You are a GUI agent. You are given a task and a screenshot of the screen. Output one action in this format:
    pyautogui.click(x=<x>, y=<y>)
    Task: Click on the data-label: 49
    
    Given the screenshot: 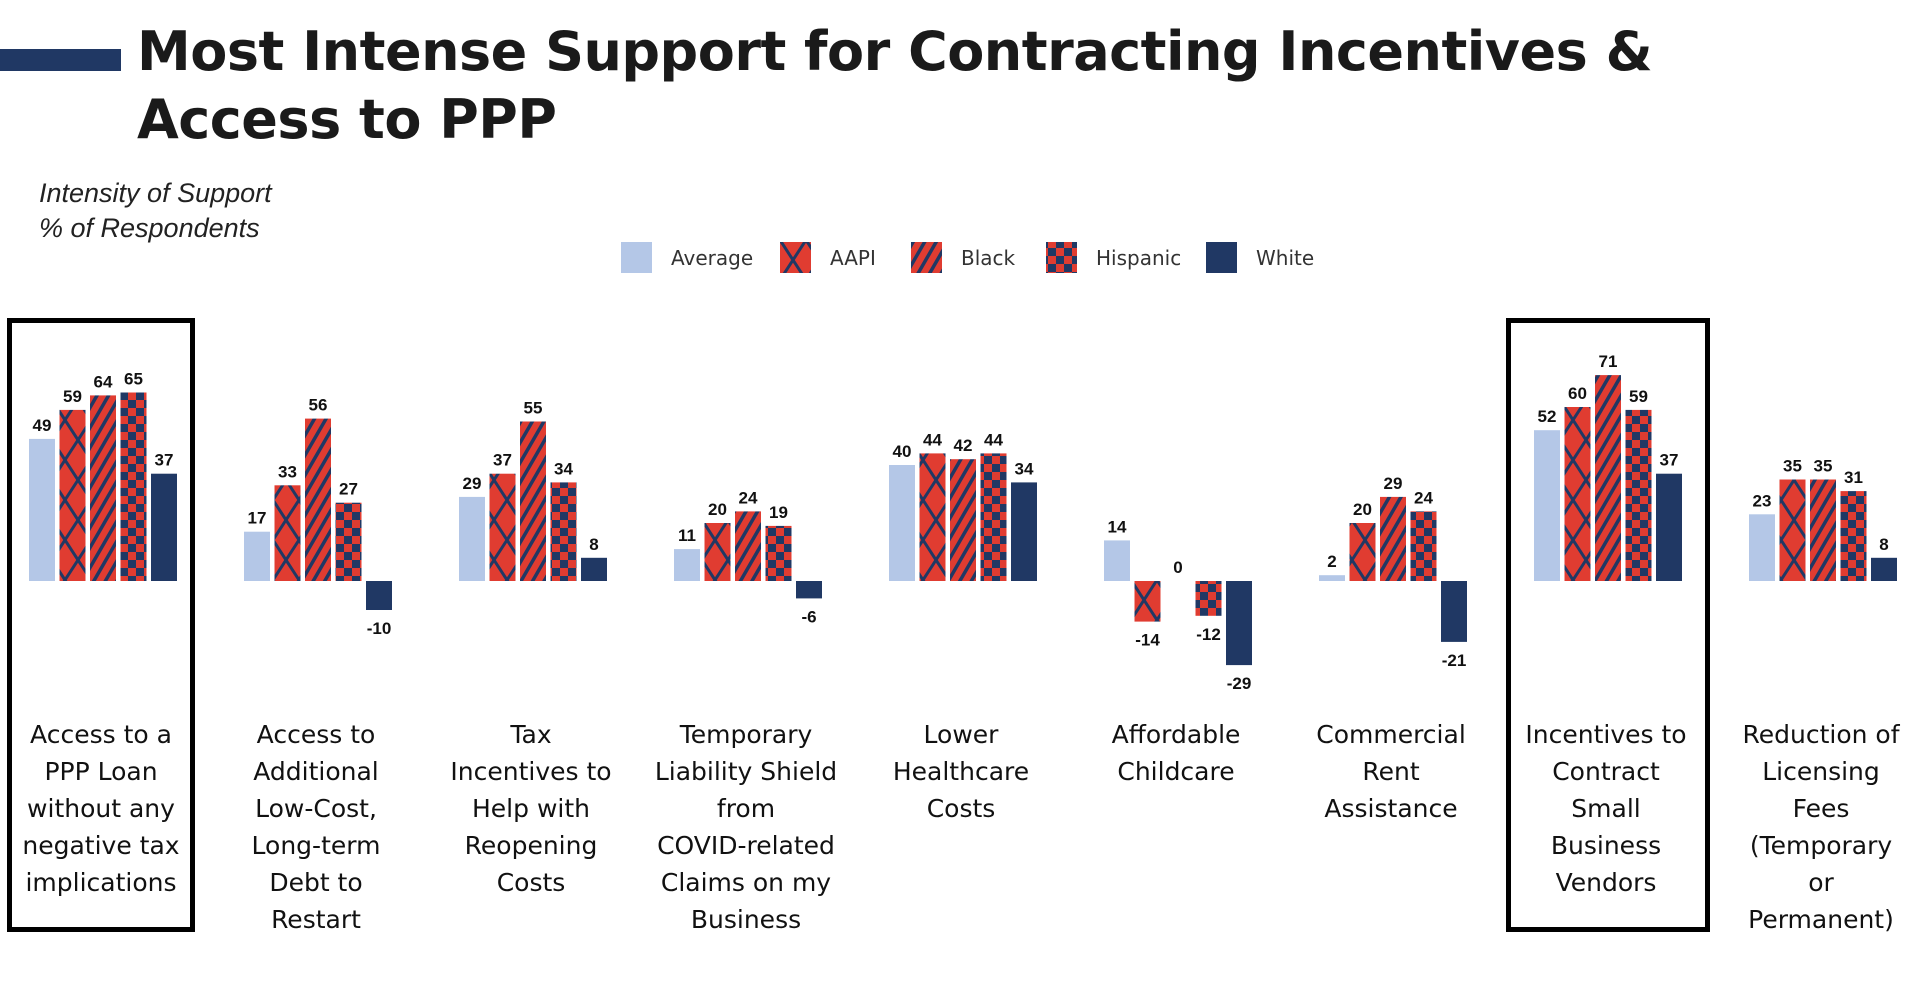 What is the action you would take?
    pyautogui.click(x=42, y=425)
    